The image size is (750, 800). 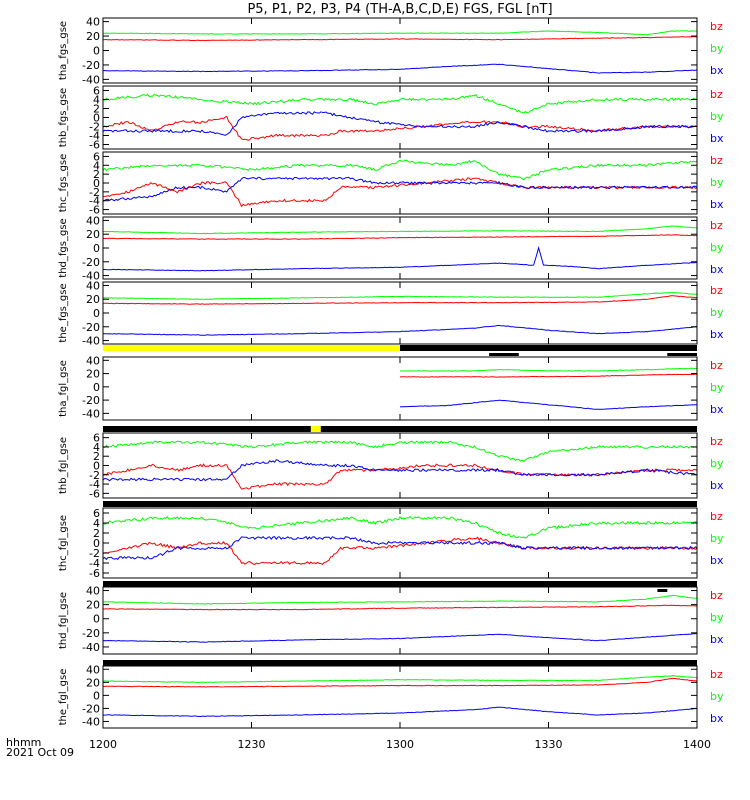 I want to click on series-by-tha_fgs_gse, so click(x=400, y=33).